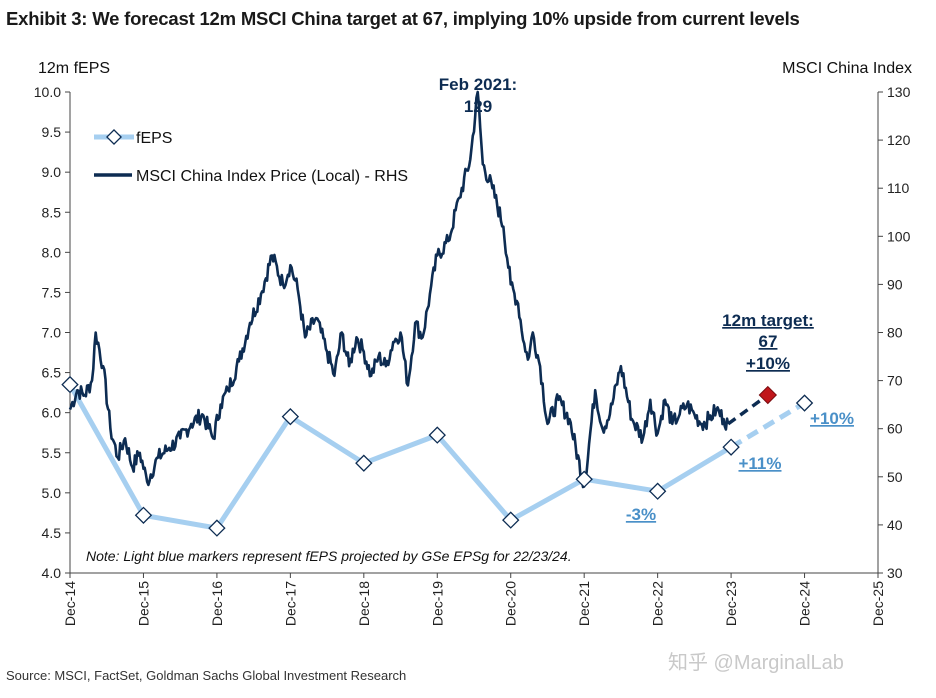 This screenshot has height=698, width=936. What do you see at coordinates (584, 603) in the screenshot?
I see `x-tick-label: Dec-21` at bounding box center [584, 603].